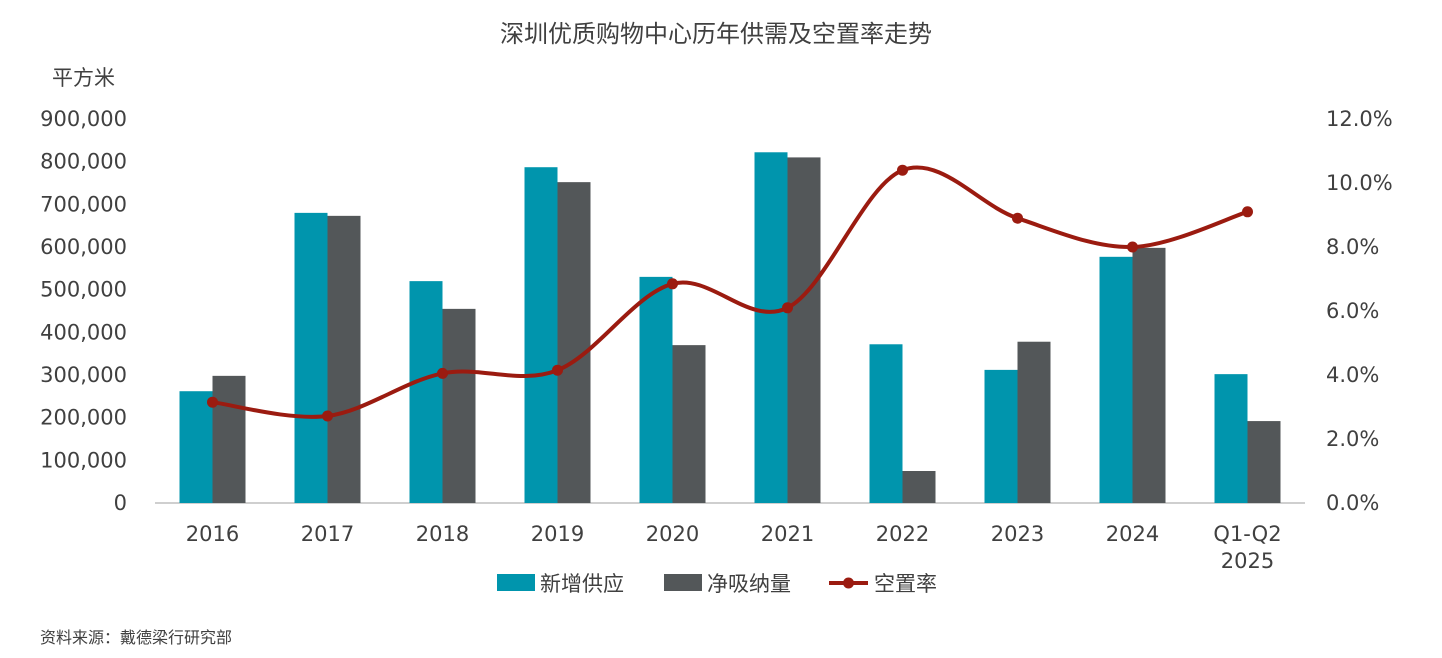 The image size is (1442, 658). What do you see at coordinates (1359, 183) in the screenshot?
I see `y-tick-label-right: 10.0%` at bounding box center [1359, 183].